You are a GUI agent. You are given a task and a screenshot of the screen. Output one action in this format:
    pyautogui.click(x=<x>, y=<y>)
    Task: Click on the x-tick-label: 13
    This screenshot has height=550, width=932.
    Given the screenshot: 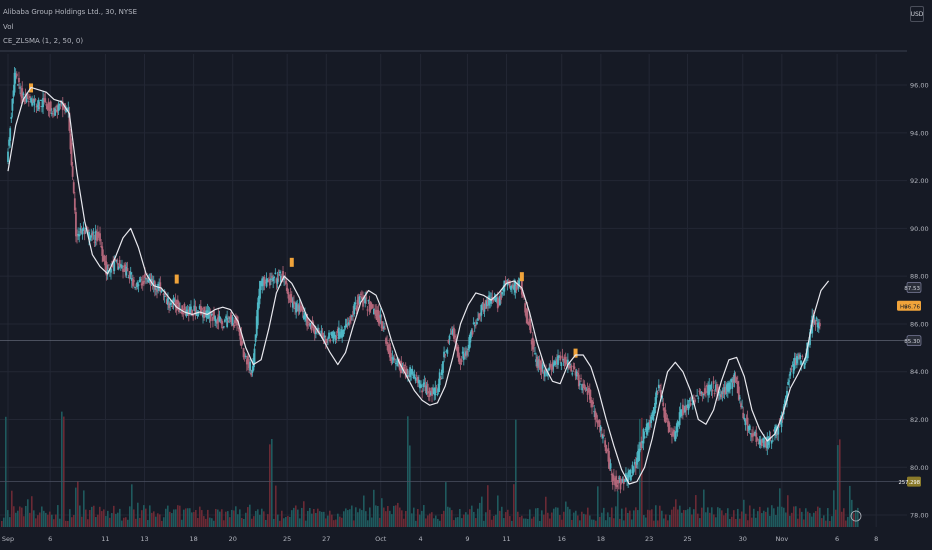 What is the action you would take?
    pyautogui.click(x=144, y=539)
    